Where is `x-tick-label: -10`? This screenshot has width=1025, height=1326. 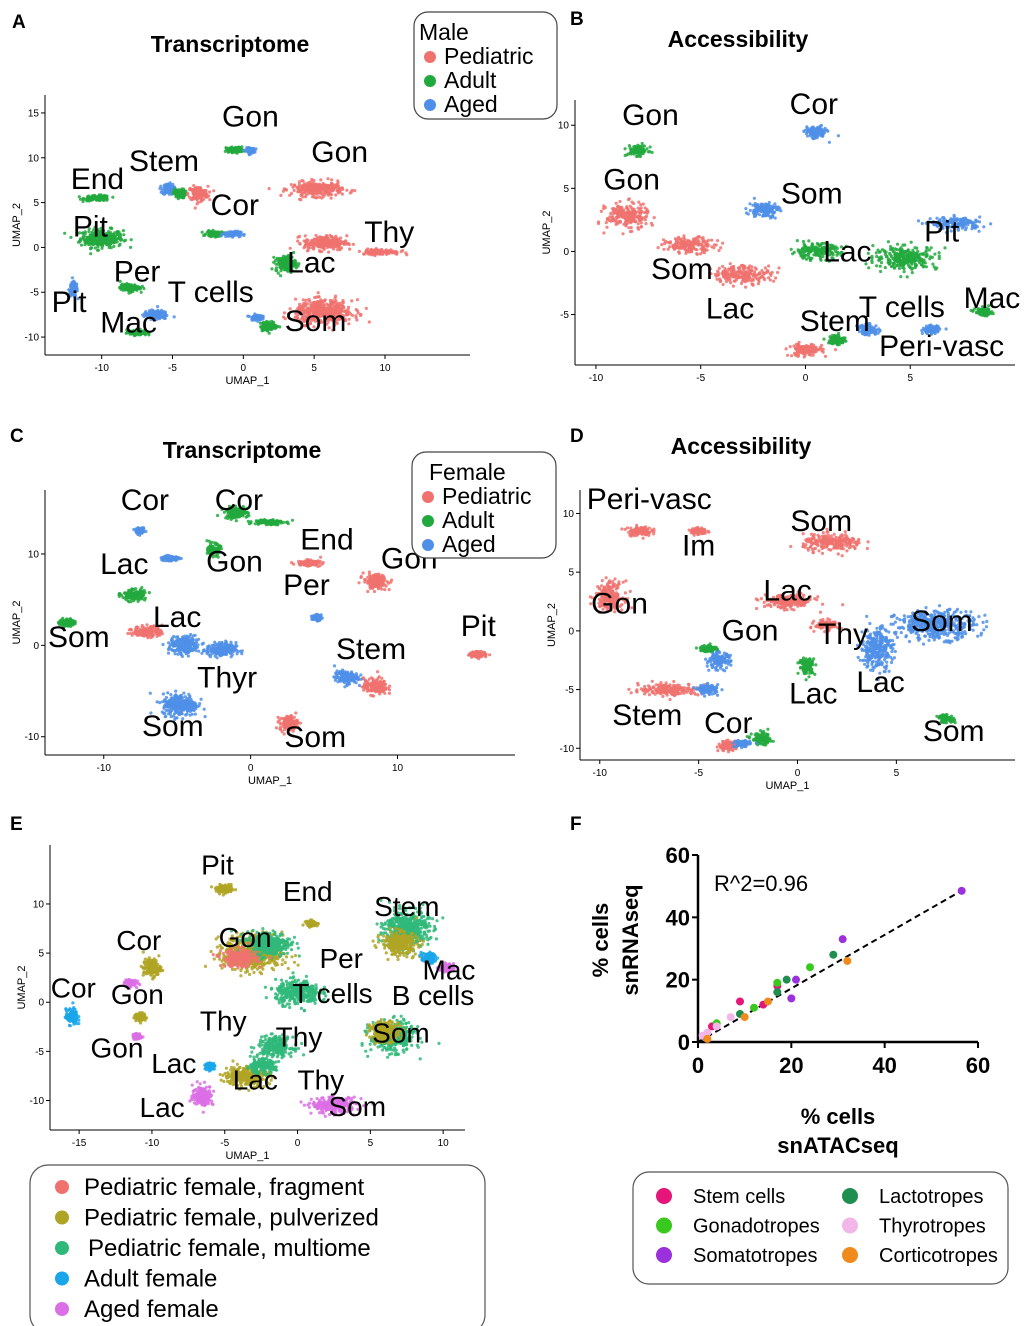 x-tick-label: -10 is located at coordinates (596, 378).